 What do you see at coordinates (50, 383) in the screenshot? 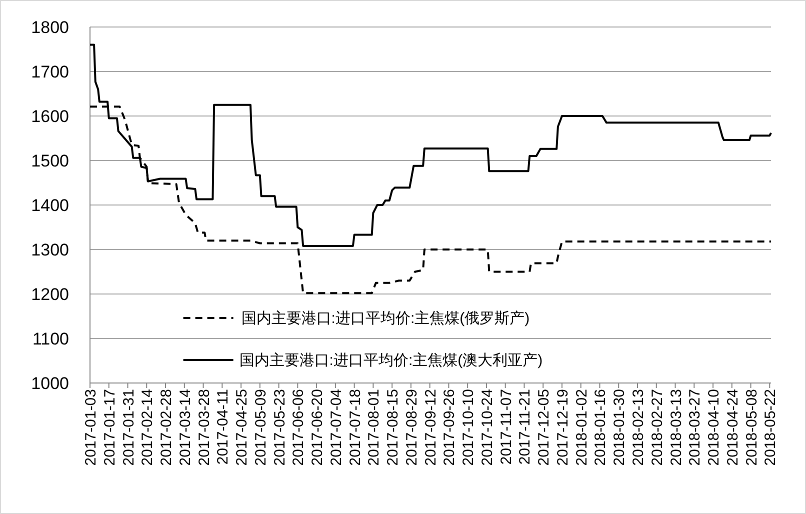
I see `y-tick-label: 1000` at bounding box center [50, 383].